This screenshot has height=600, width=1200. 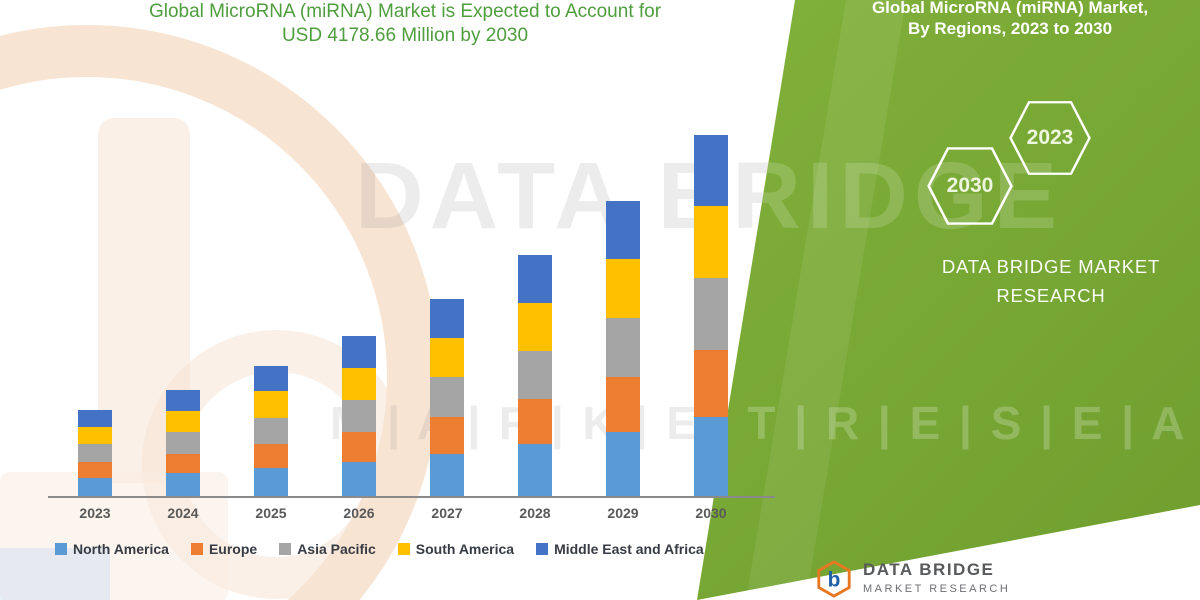 I want to click on chart-title-line2: USD 4178.66 Million by 2030, so click(x=405, y=35).